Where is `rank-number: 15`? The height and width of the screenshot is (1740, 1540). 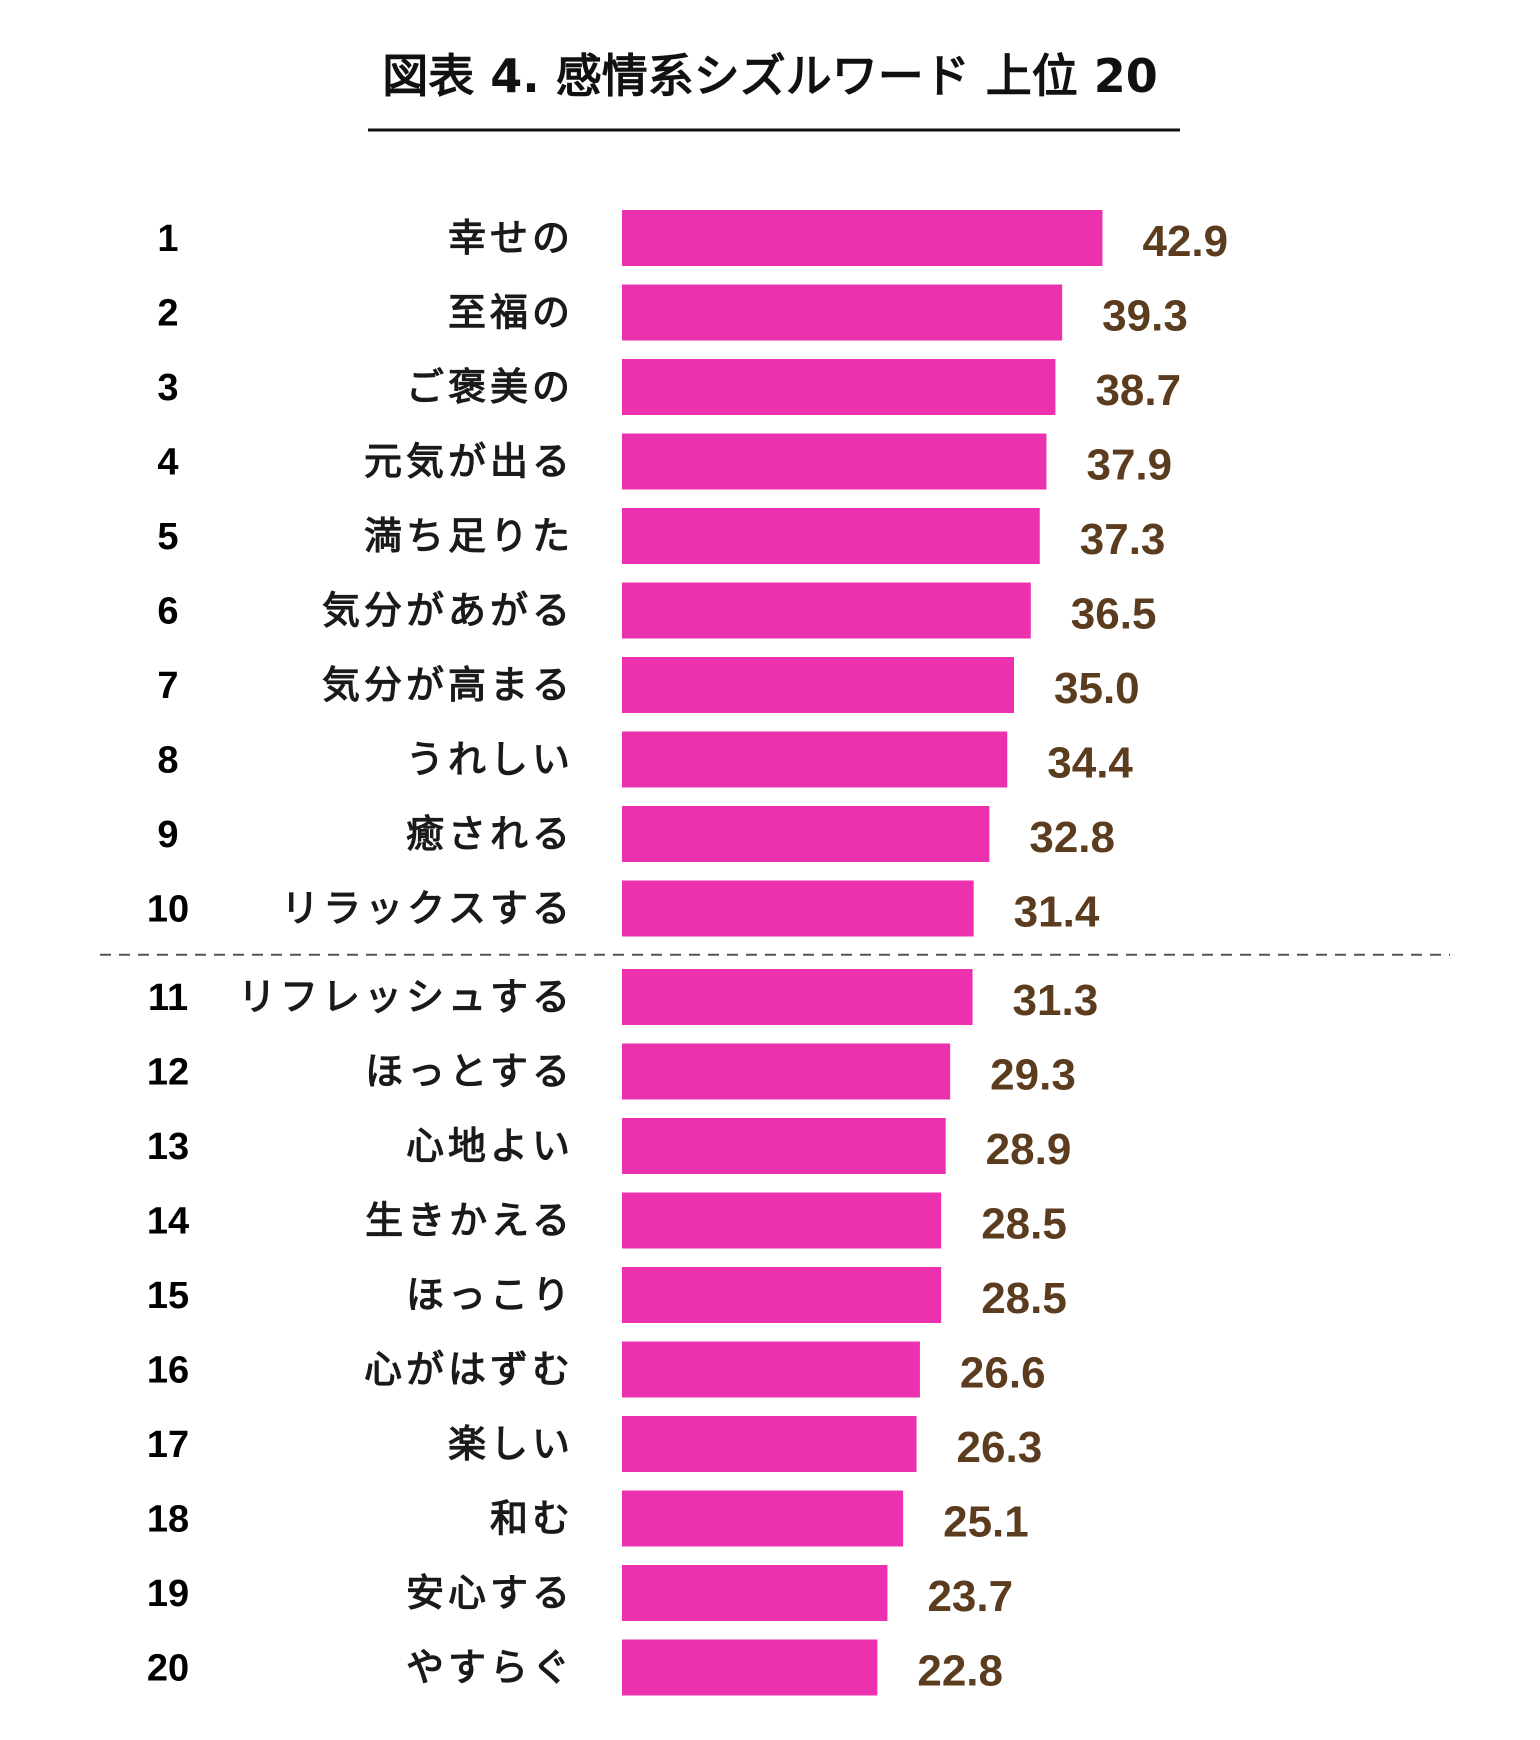 rank-number: 15 is located at coordinates (168, 1296).